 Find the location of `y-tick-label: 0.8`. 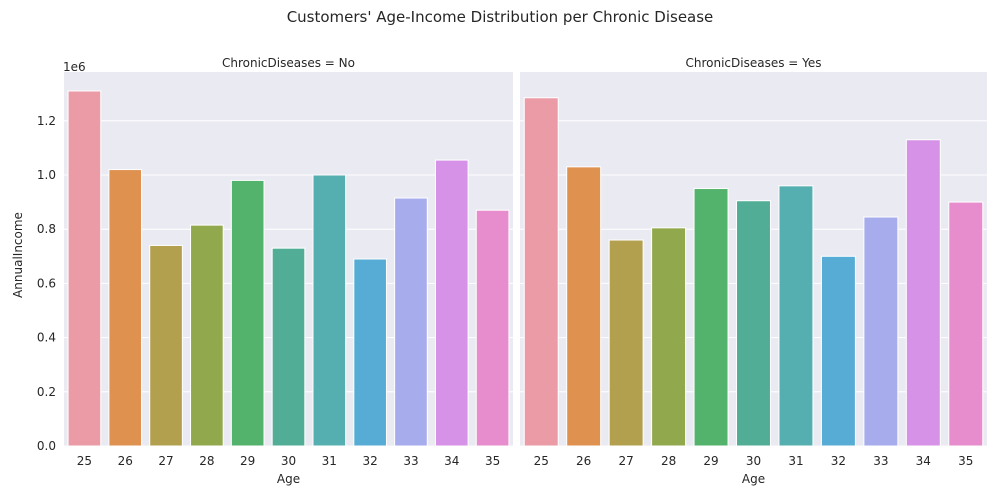

y-tick-label: 0.8 is located at coordinates (46, 229).